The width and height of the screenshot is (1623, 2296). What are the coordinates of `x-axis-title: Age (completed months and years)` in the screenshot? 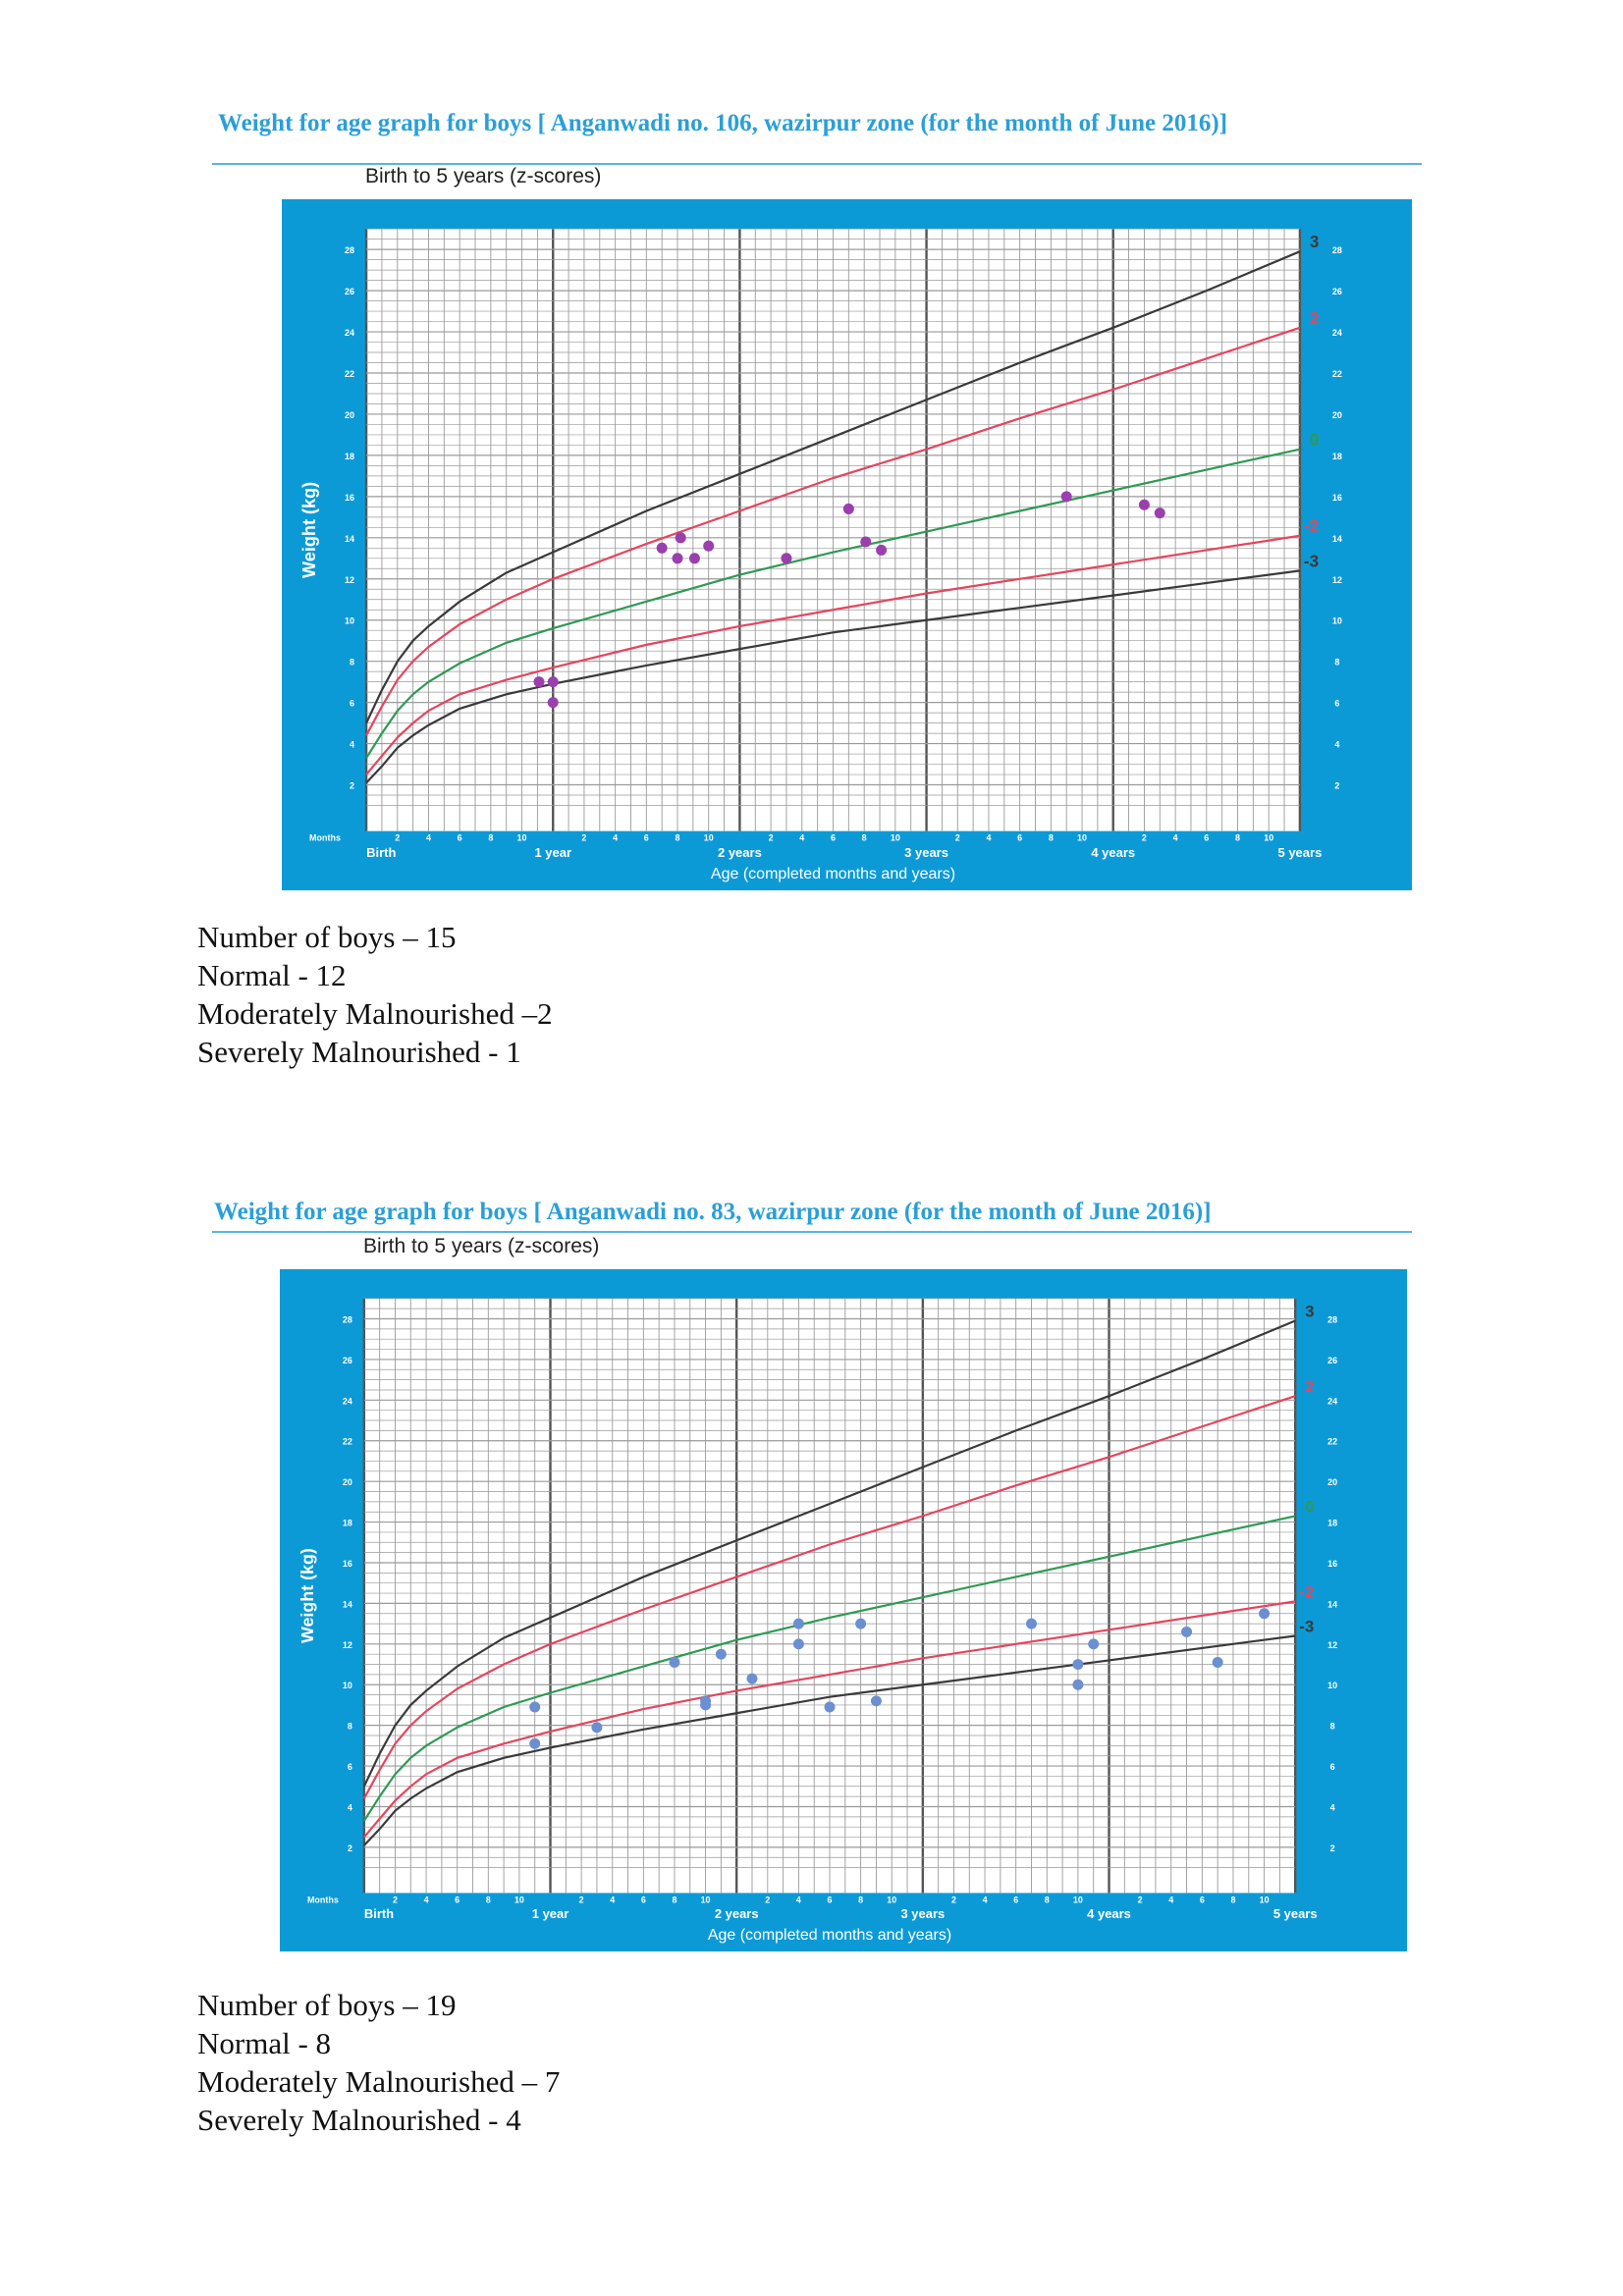 It's located at (833, 873).